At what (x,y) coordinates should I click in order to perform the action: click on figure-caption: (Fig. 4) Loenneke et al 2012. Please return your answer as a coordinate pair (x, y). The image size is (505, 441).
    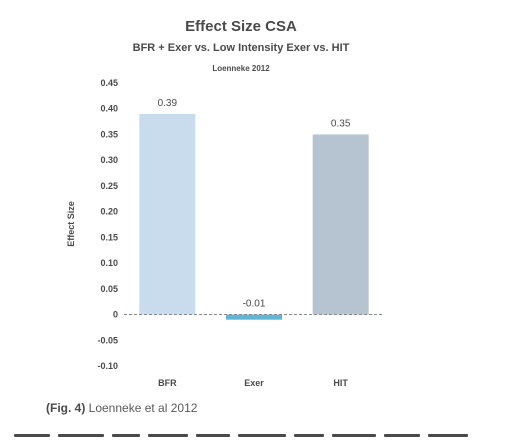
    Looking at the image, I should click on (121, 408).